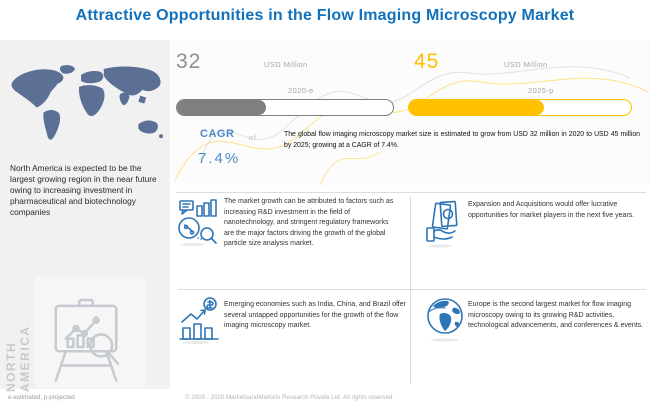 Image resolution: width=650 pixels, height=408 pixels. What do you see at coordinates (221, 107) in the screenshot?
I see `market-size-2020-bar-fill` at bounding box center [221, 107].